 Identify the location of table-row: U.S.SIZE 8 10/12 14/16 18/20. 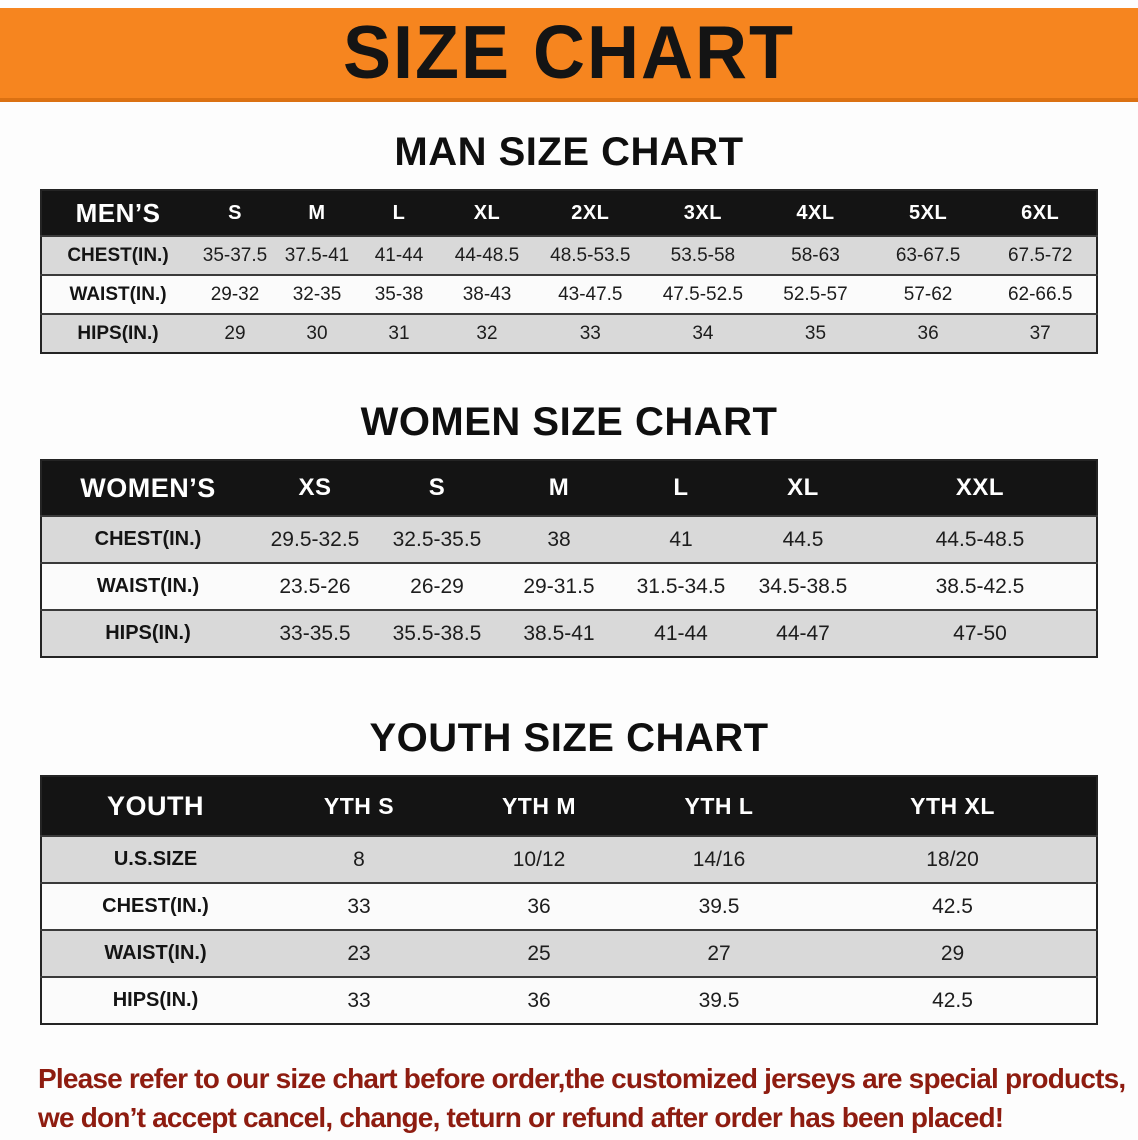
(569, 859).